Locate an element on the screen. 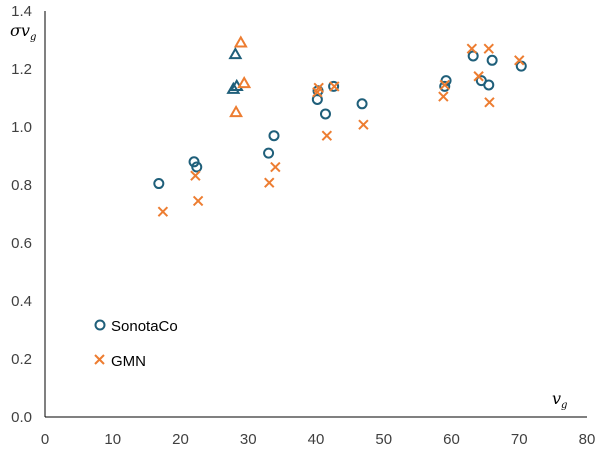  x-tick-label: 30 is located at coordinates (248, 439).